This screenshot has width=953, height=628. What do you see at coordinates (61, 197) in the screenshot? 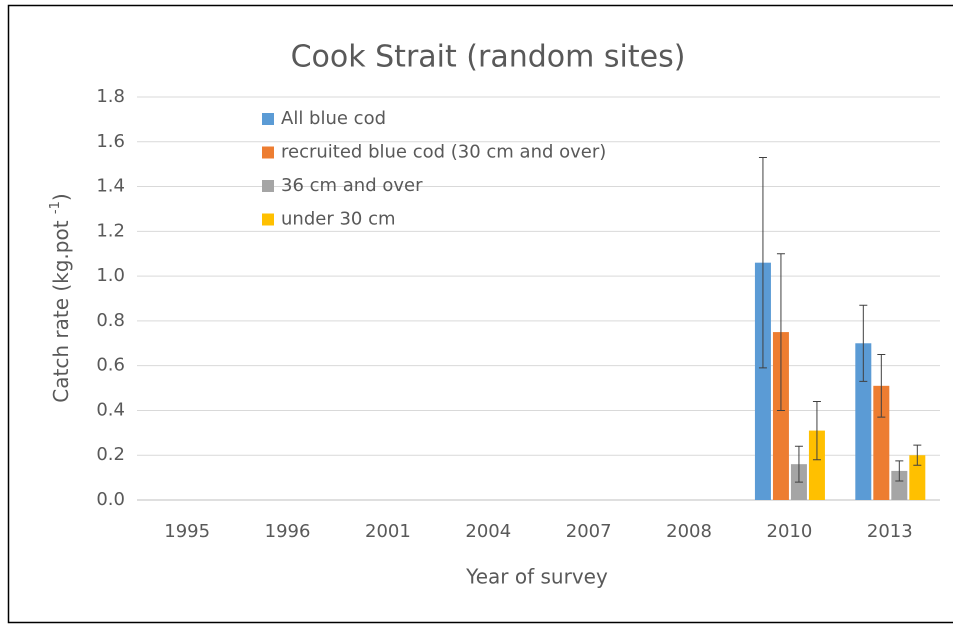
I see `y-label-end: )` at bounding box center [61, 197].